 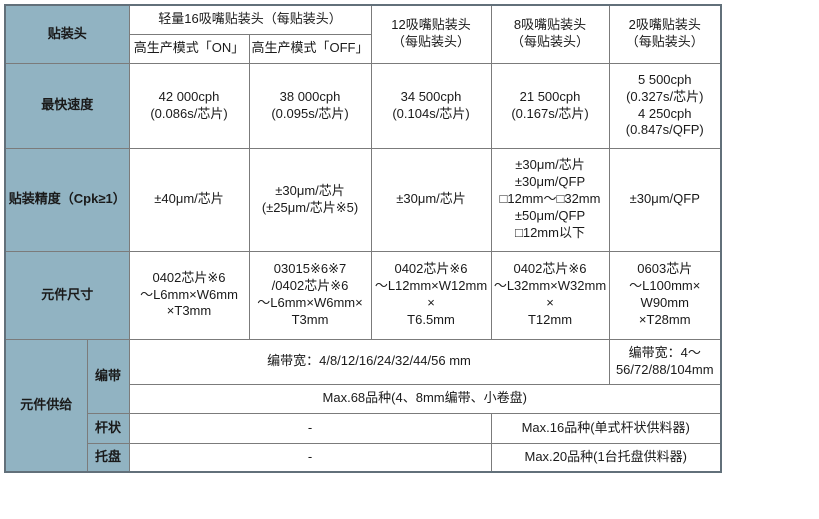 I want to click on cell-size-on: 0402芯片※6 ～L6mm×W6mm ×T3mm, so click(x=189, y=295).